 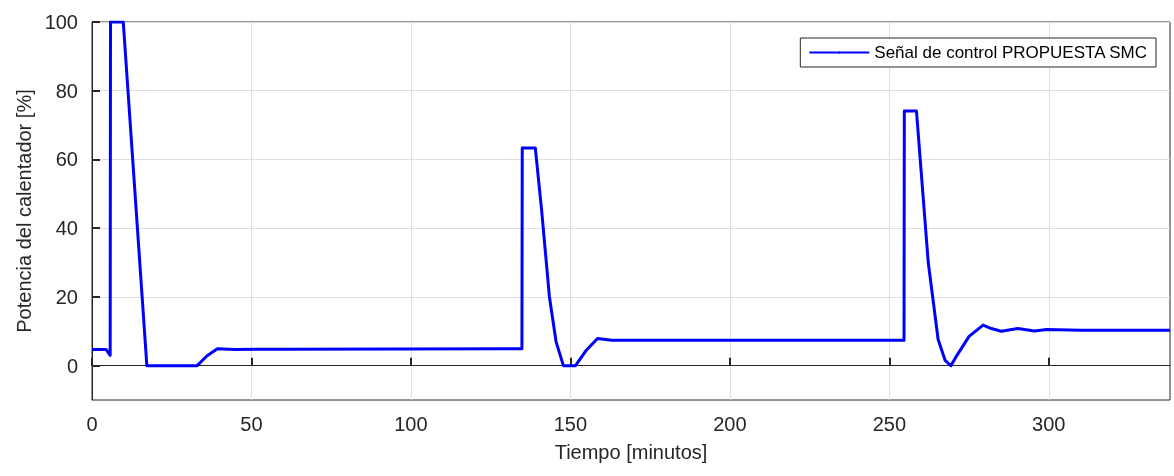 I want to click on x-tick-label: 0, so click(x=92, y=424).